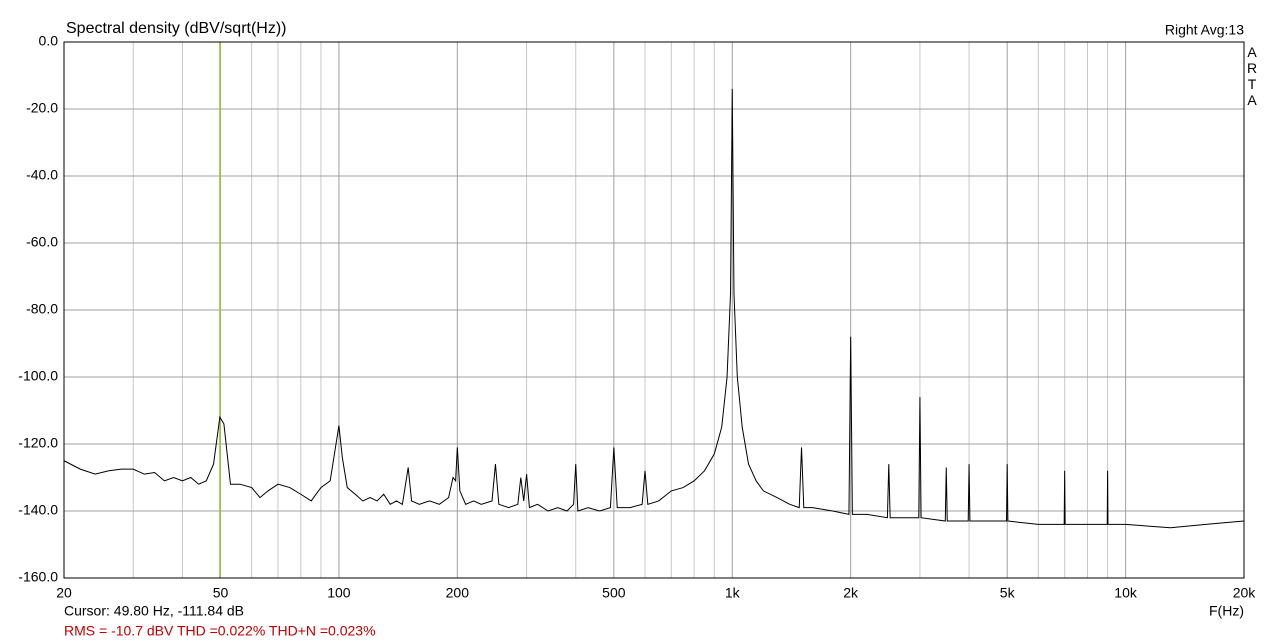  I want to click on y-tick-label: -80.0, so click(42, 309).